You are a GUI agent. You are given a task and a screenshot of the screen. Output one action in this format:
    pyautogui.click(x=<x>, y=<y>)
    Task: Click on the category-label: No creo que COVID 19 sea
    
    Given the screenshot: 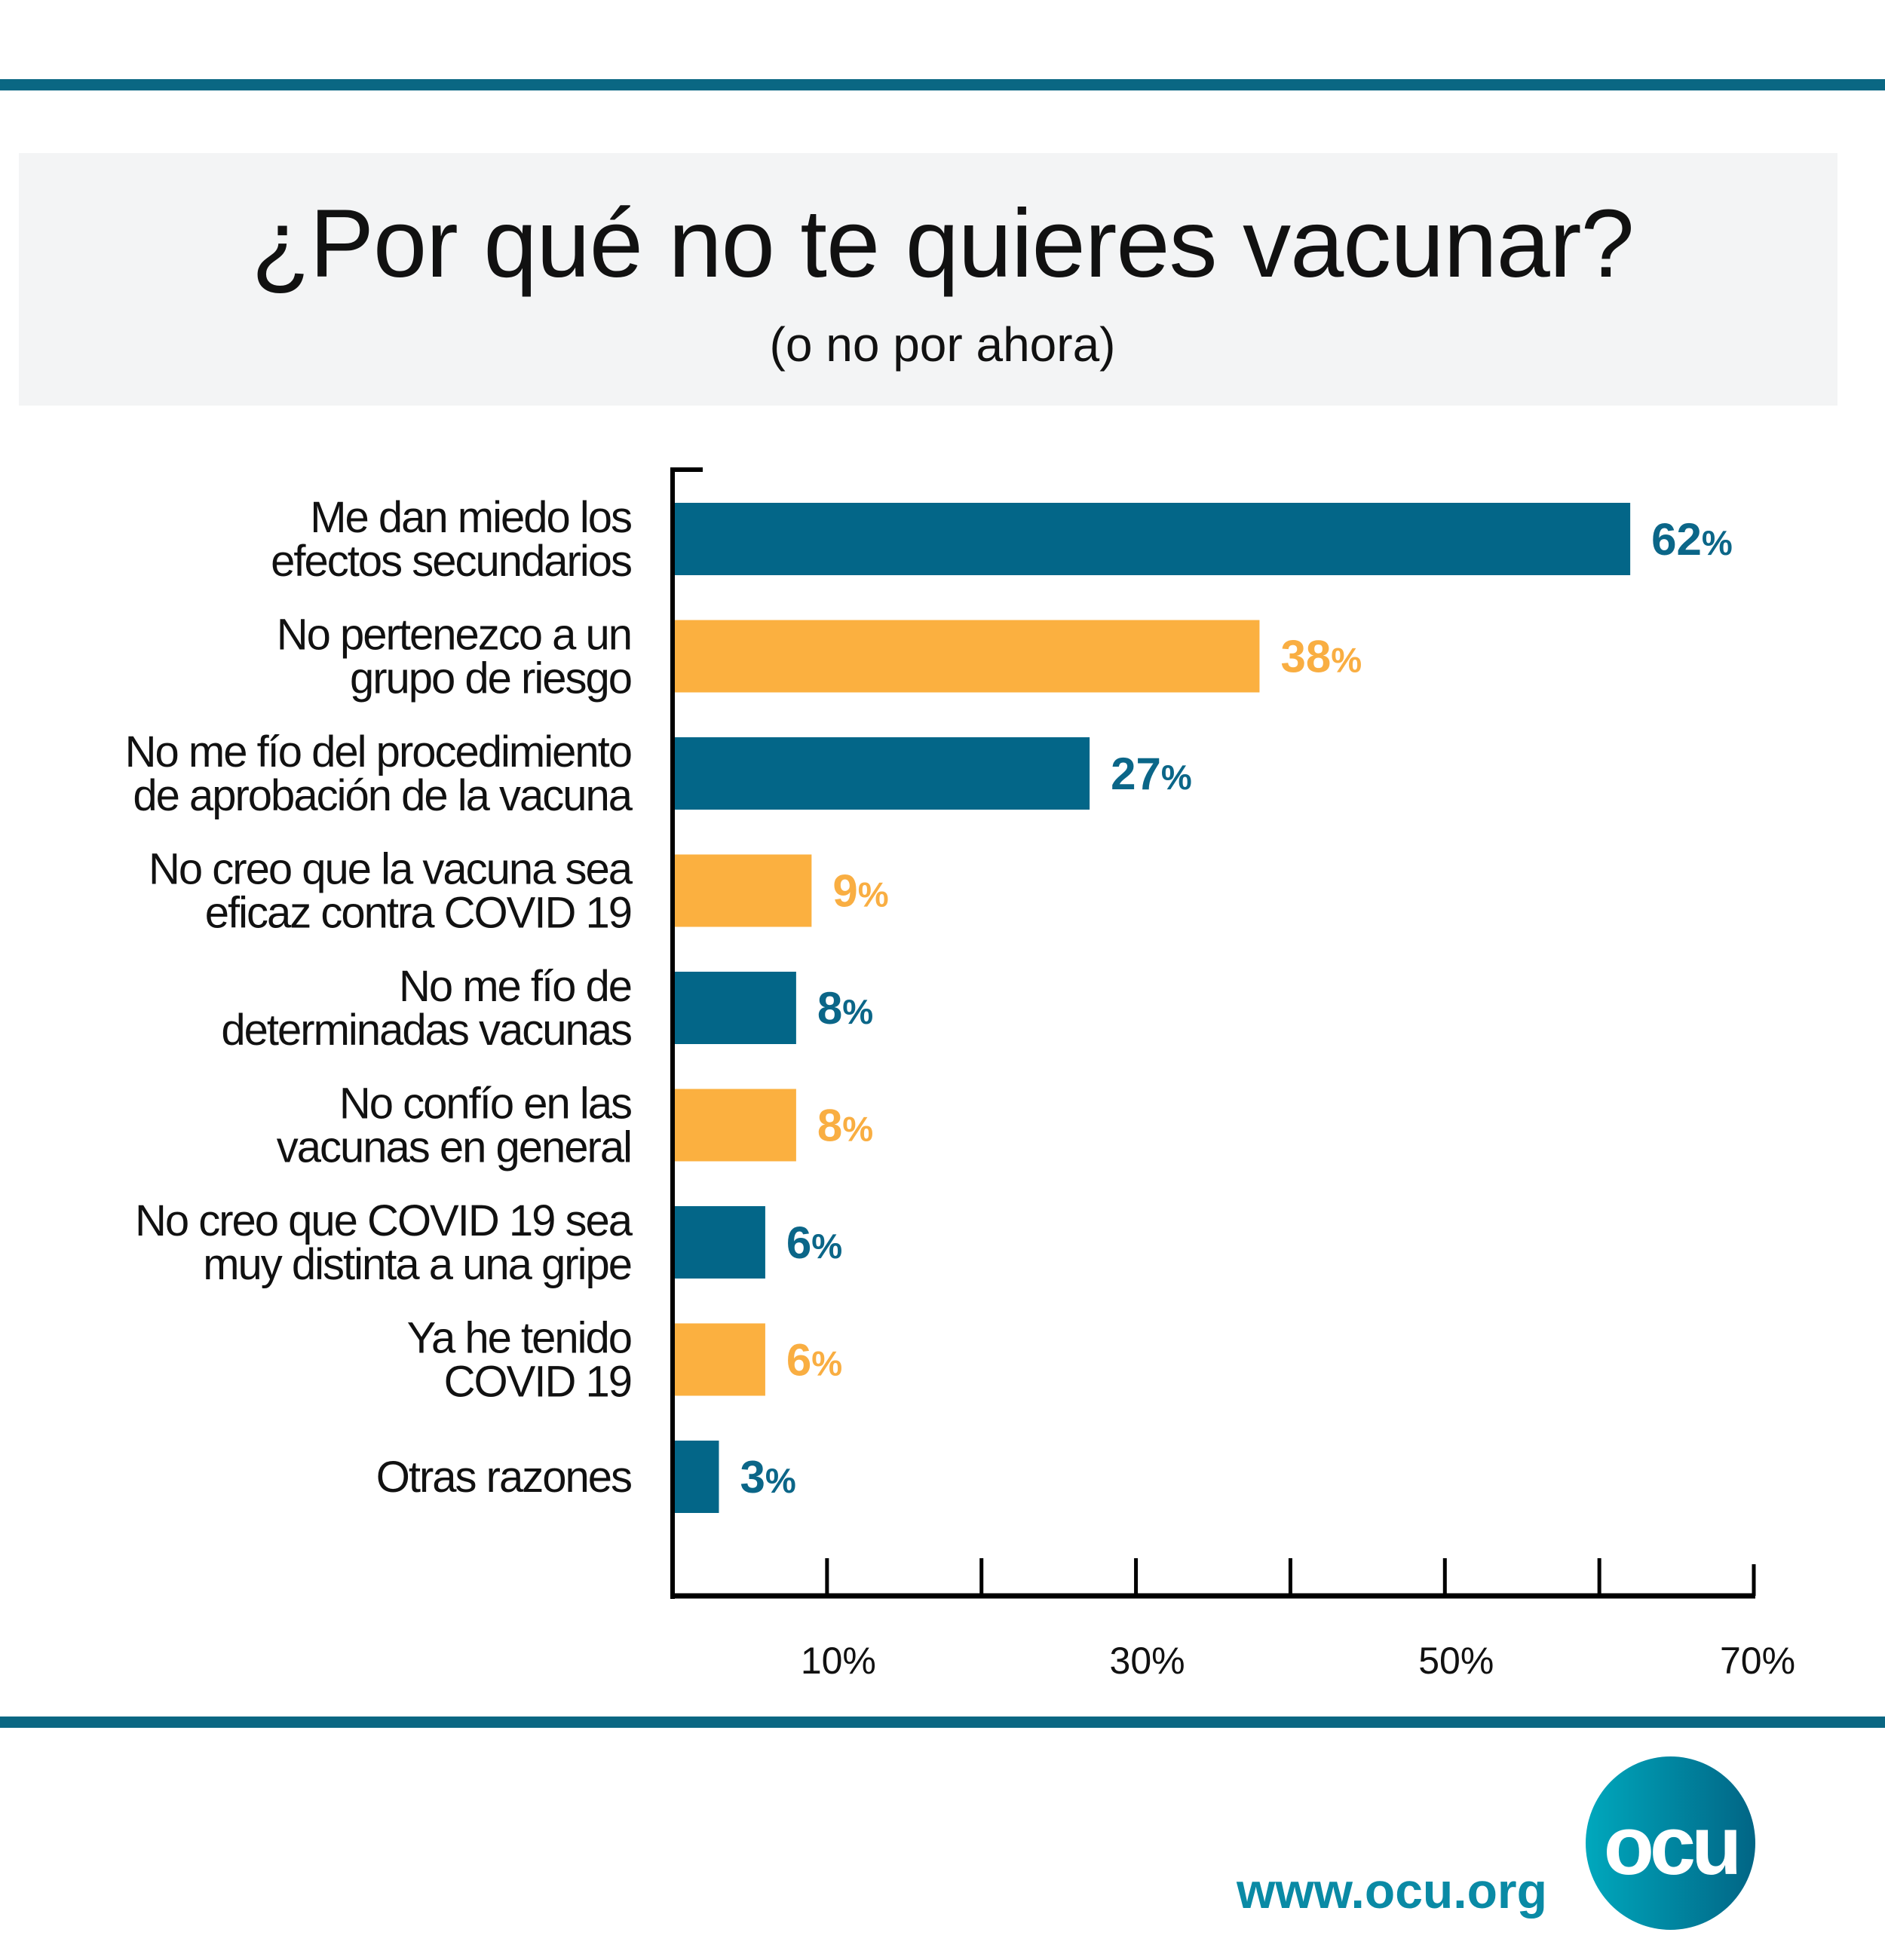 What is the action you would take?
    pyautogui.click(x=384, y=1220)
    